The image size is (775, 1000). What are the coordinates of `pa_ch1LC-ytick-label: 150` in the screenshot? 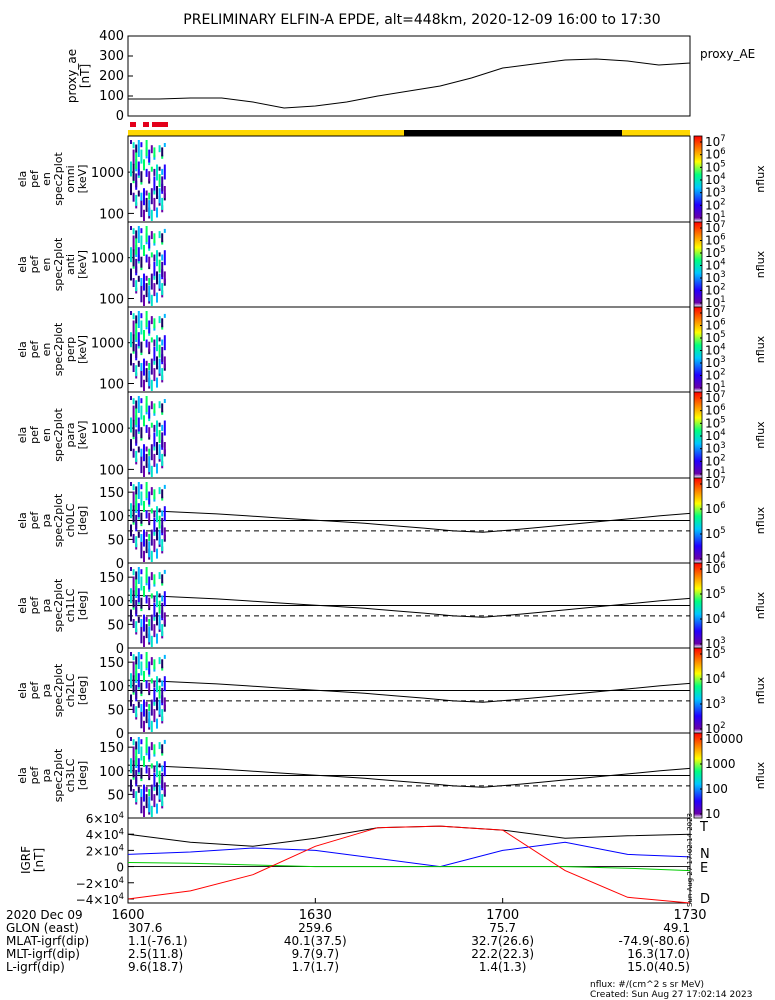 It's located at (111, 578).